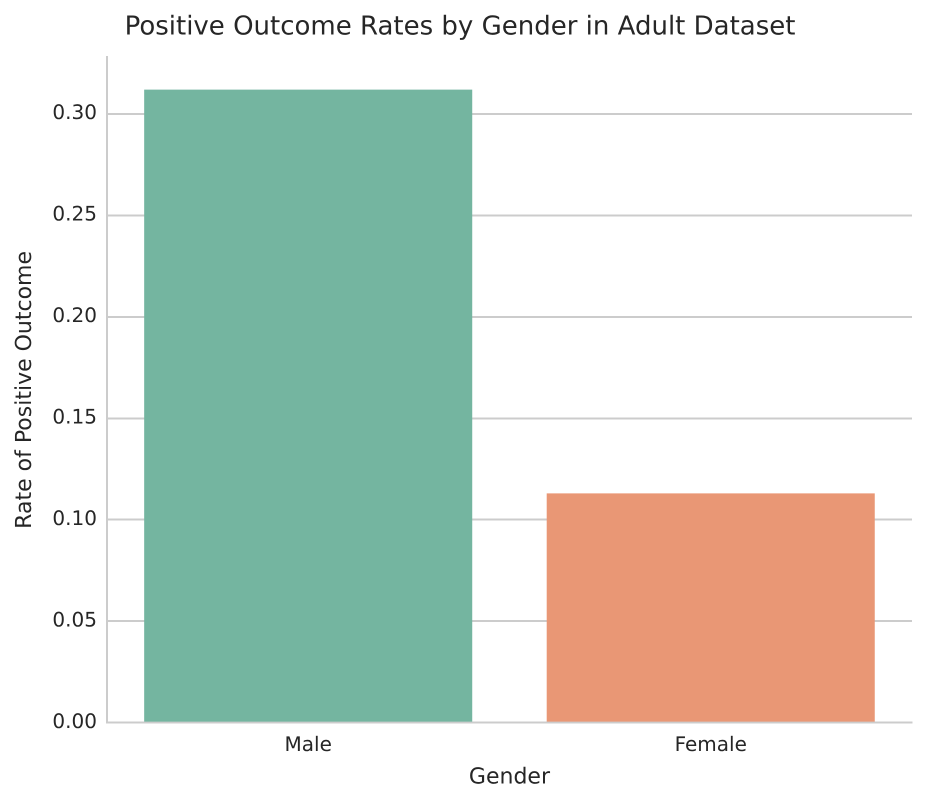 The image size is (932, 803). Describe the element at coordinates (74, 214) in the screenshot. I see `y-tick-label: 0.25` at that location.